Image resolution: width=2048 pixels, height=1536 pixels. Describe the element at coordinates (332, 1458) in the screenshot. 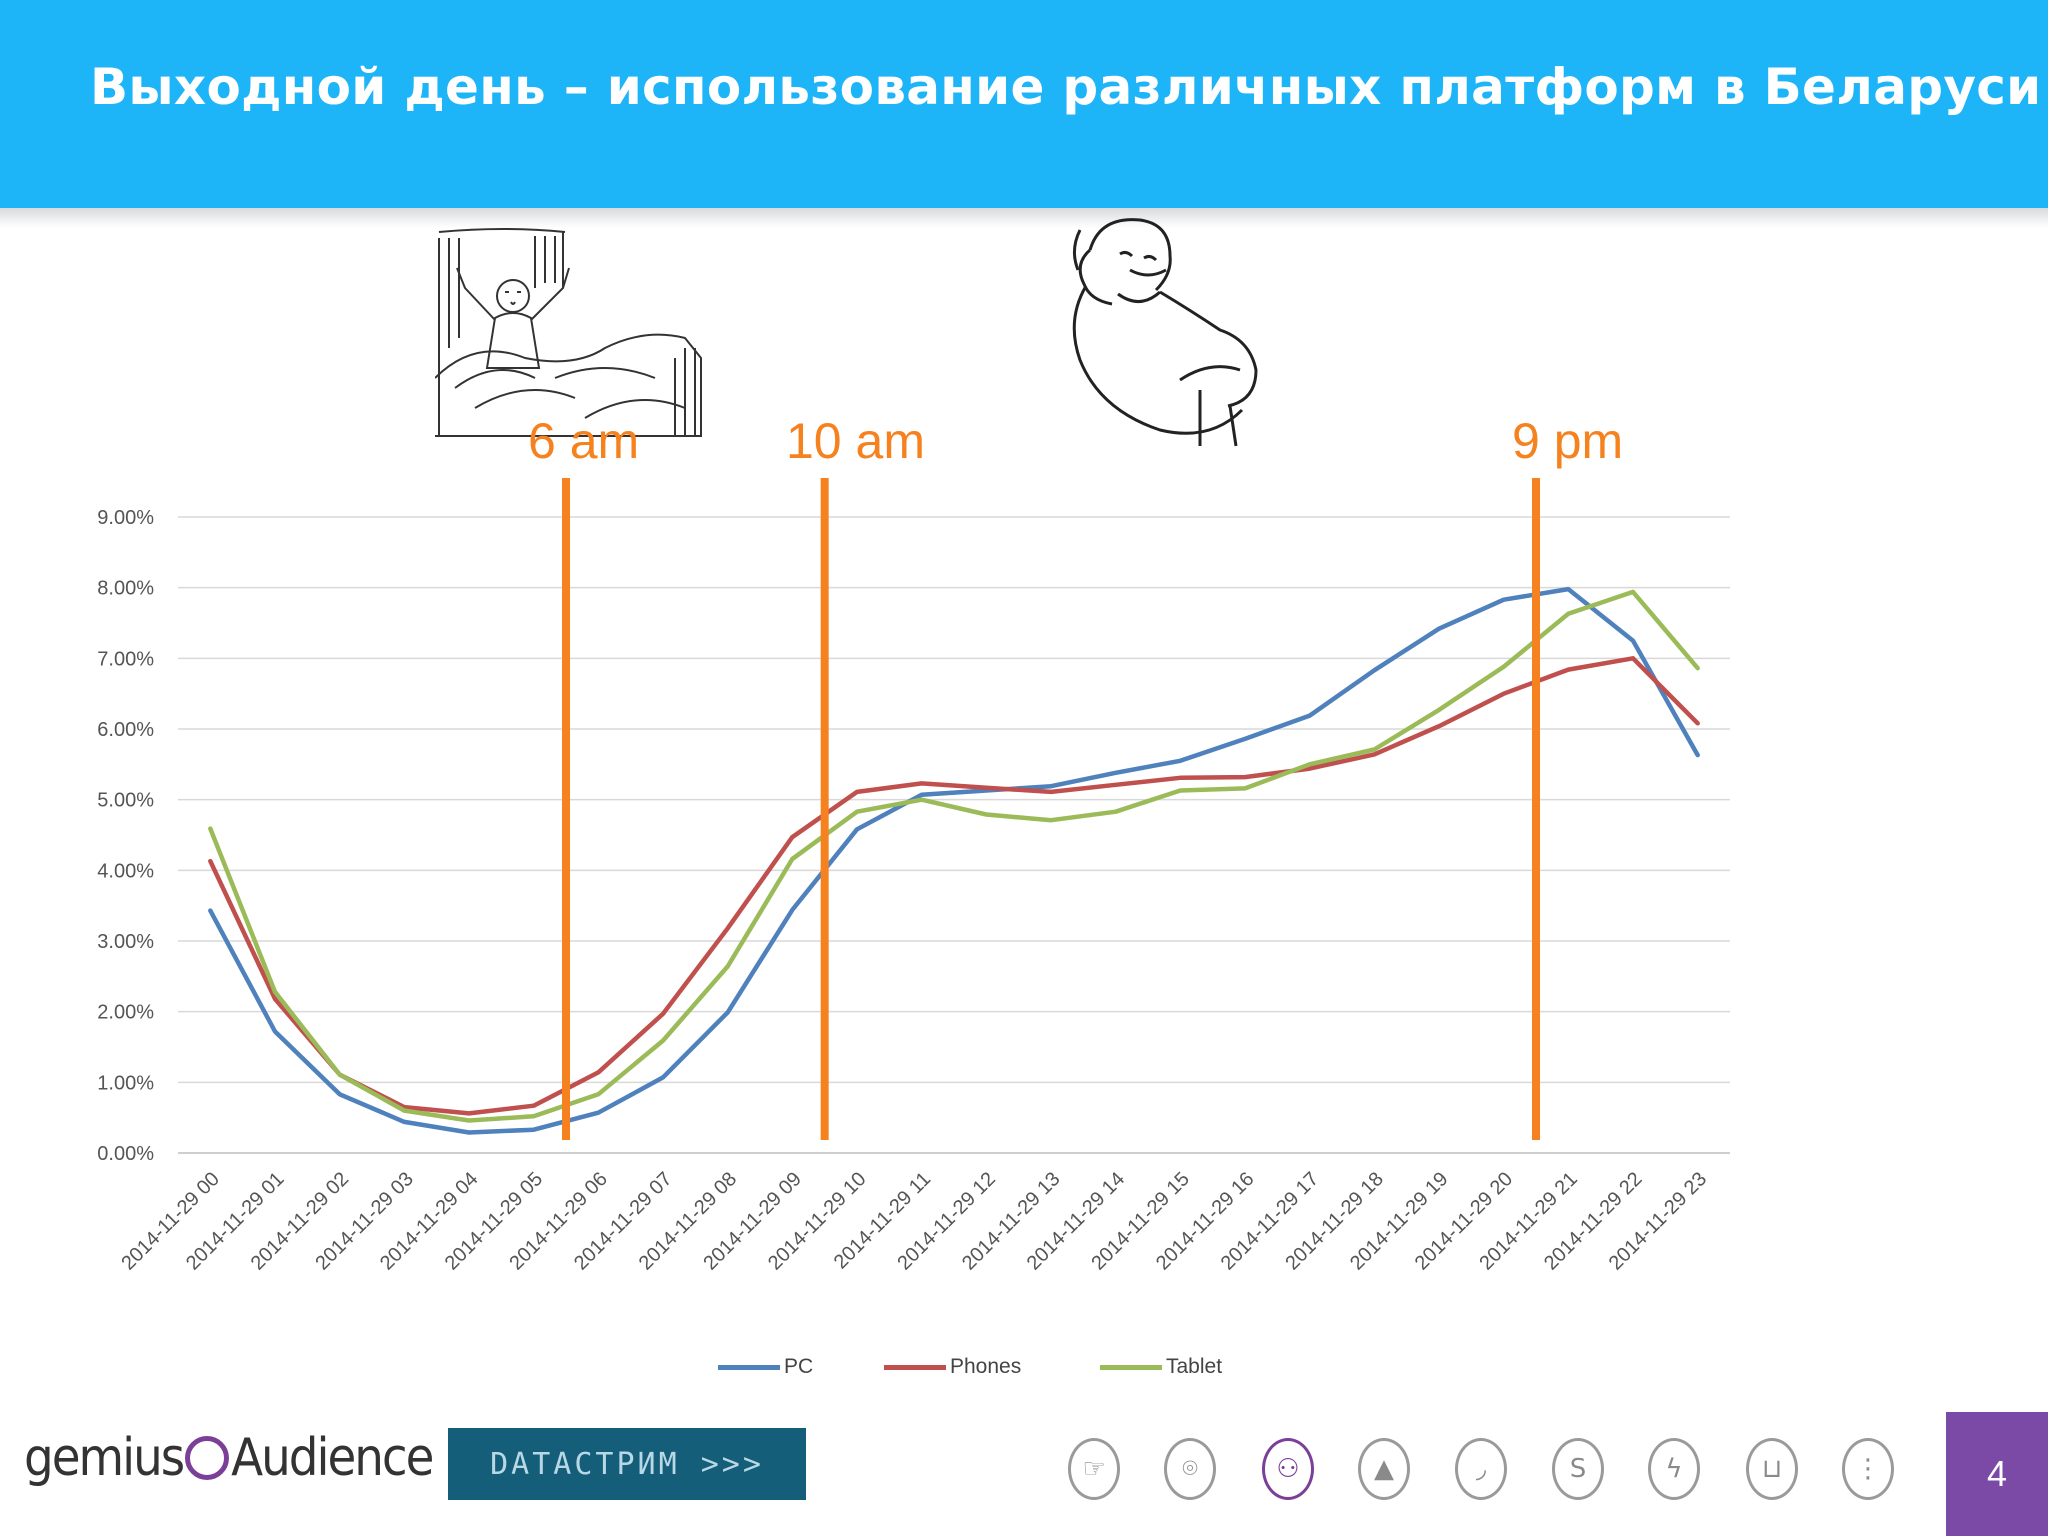

I see `logo-text-audience: Audience` at that location.